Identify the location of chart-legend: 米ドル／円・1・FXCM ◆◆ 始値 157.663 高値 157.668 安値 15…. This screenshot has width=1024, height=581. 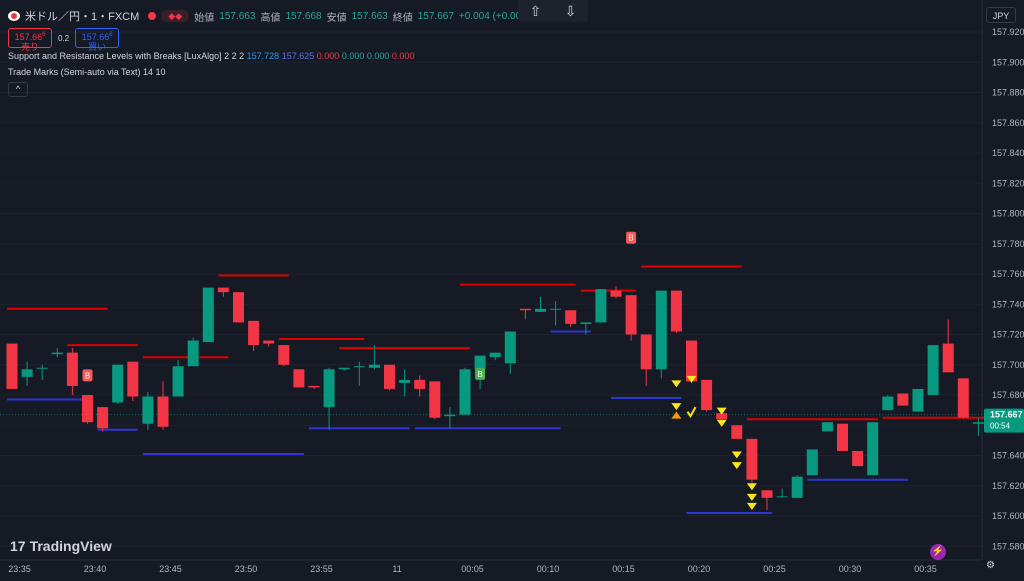
(270, 52).